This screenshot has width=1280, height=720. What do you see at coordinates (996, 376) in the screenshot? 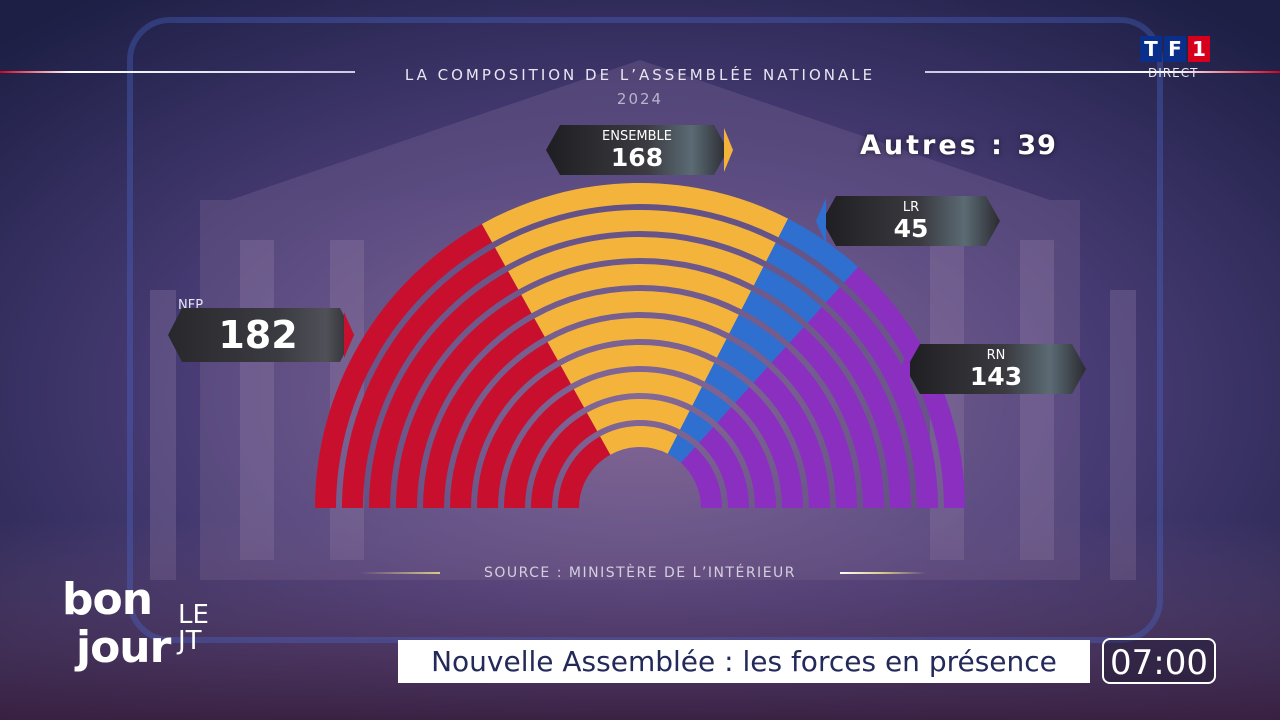
I see `label-rn-seats: 143` at bounding box center [996, 376].